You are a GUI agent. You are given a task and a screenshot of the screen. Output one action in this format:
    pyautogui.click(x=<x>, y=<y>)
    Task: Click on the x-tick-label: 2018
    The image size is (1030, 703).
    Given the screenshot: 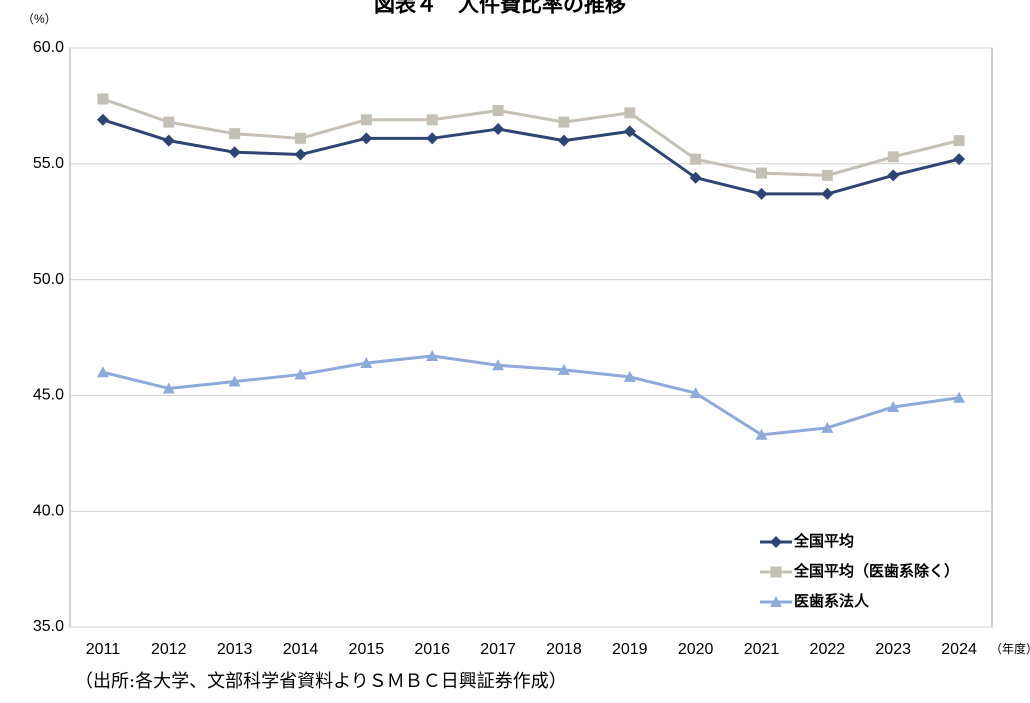 What is the action you would take?
    pyautogui.click(x=564, y=649)
    